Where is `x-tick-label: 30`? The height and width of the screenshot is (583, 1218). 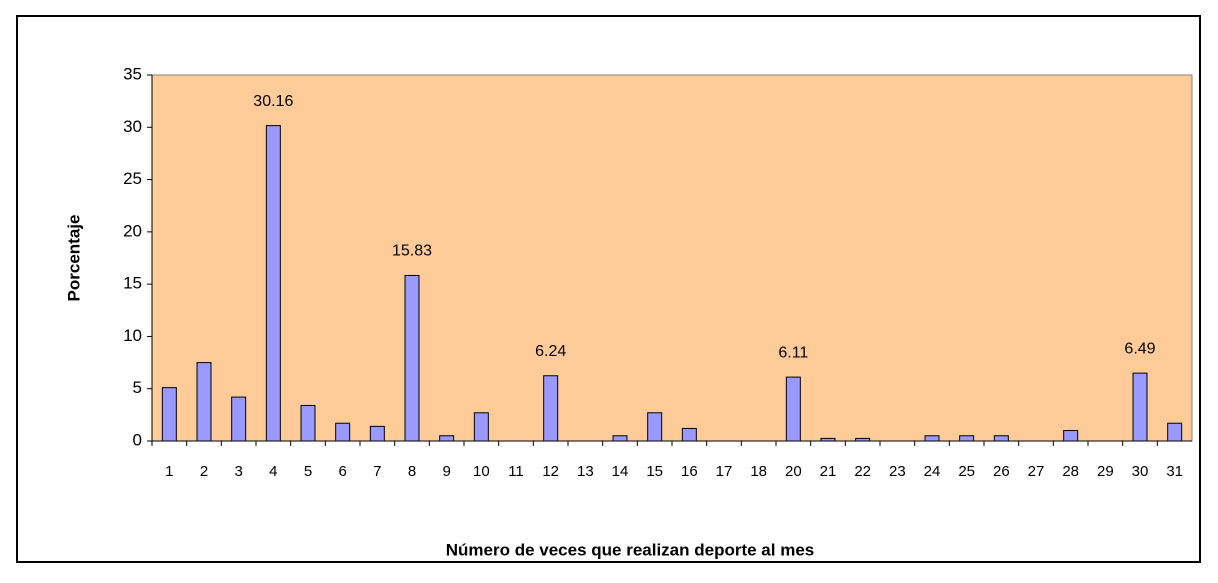
x-tick-label: 30 is located at coordinates (1140, 471).